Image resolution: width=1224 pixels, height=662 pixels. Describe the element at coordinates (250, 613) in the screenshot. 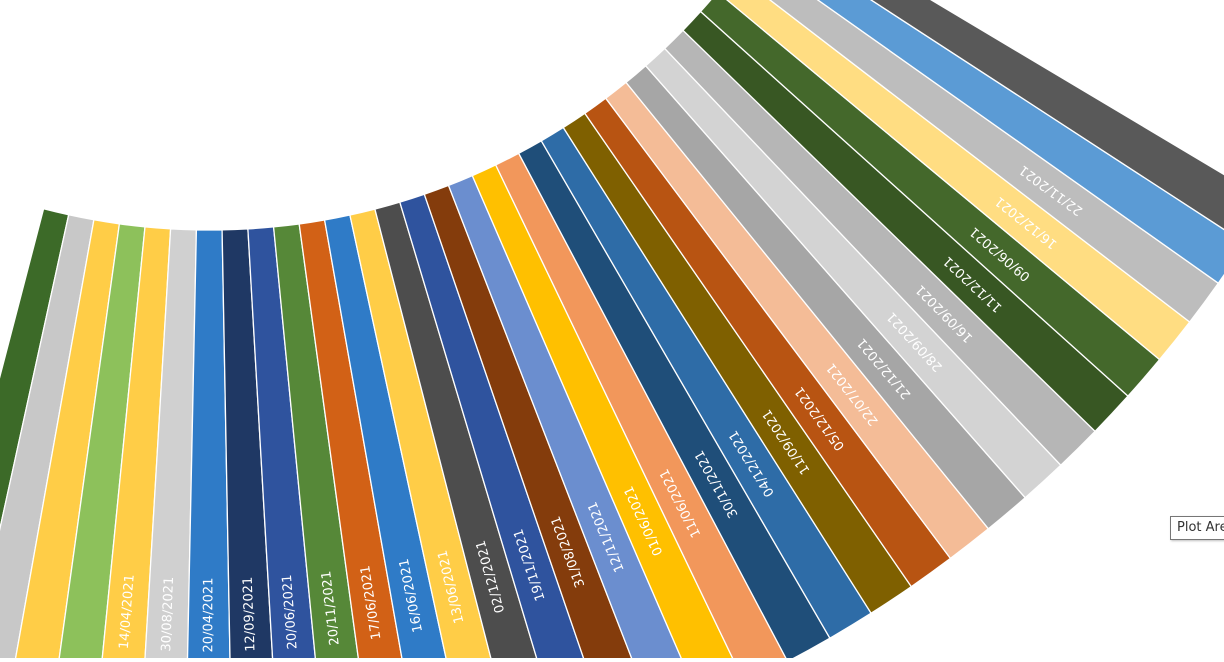

I see `slice-label: 12/09/2021` at that location.